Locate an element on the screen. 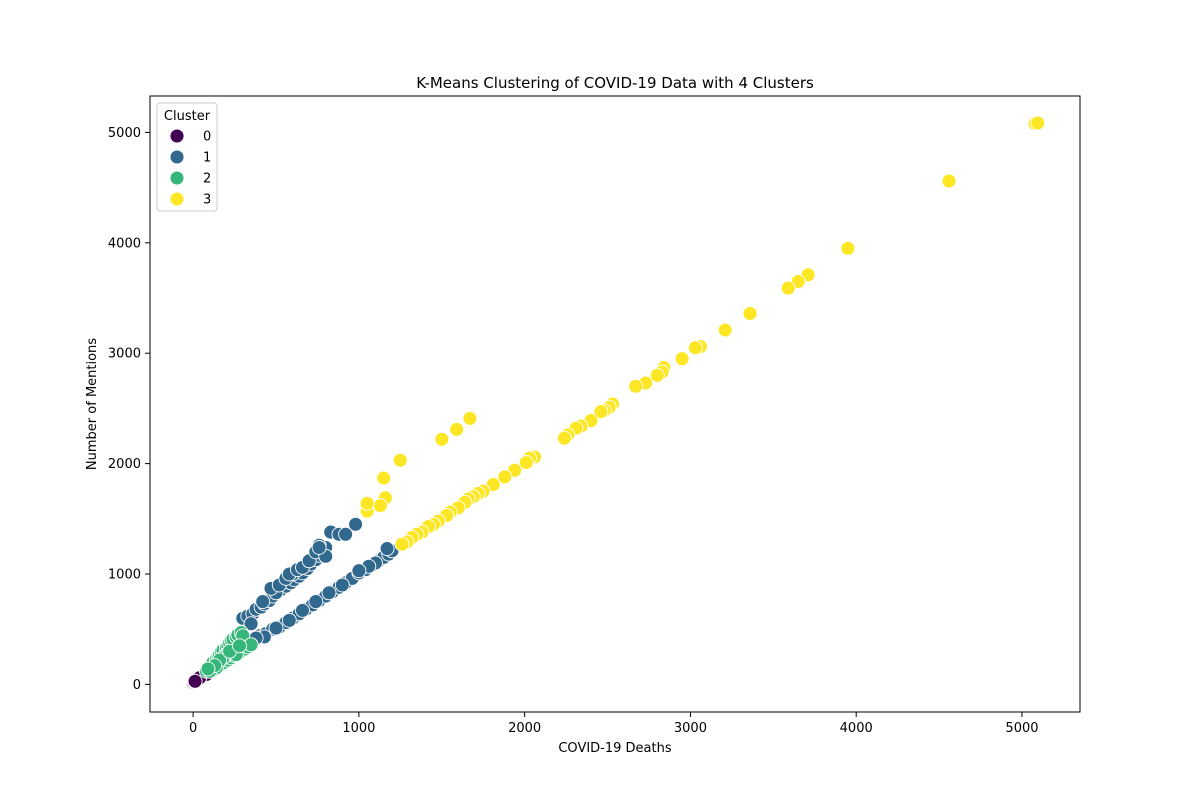 The width and height of the screenshot is (1200, 800). legend-label: 2 is located at coordinates (207, 179).